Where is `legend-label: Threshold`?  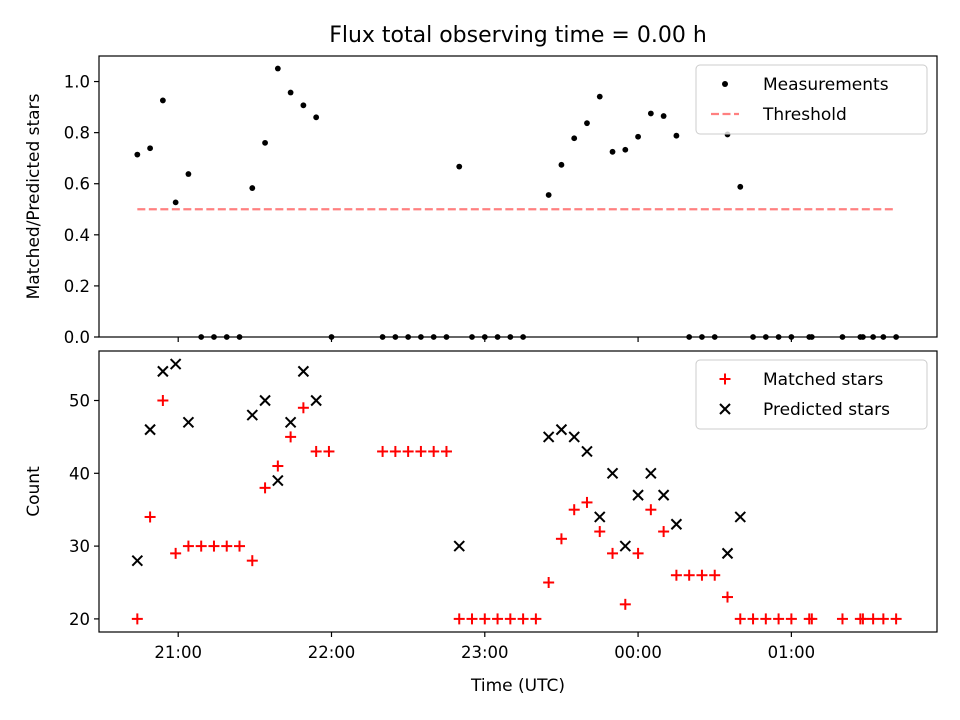 legend-label: Threshold is located at coordinates (804, 115).